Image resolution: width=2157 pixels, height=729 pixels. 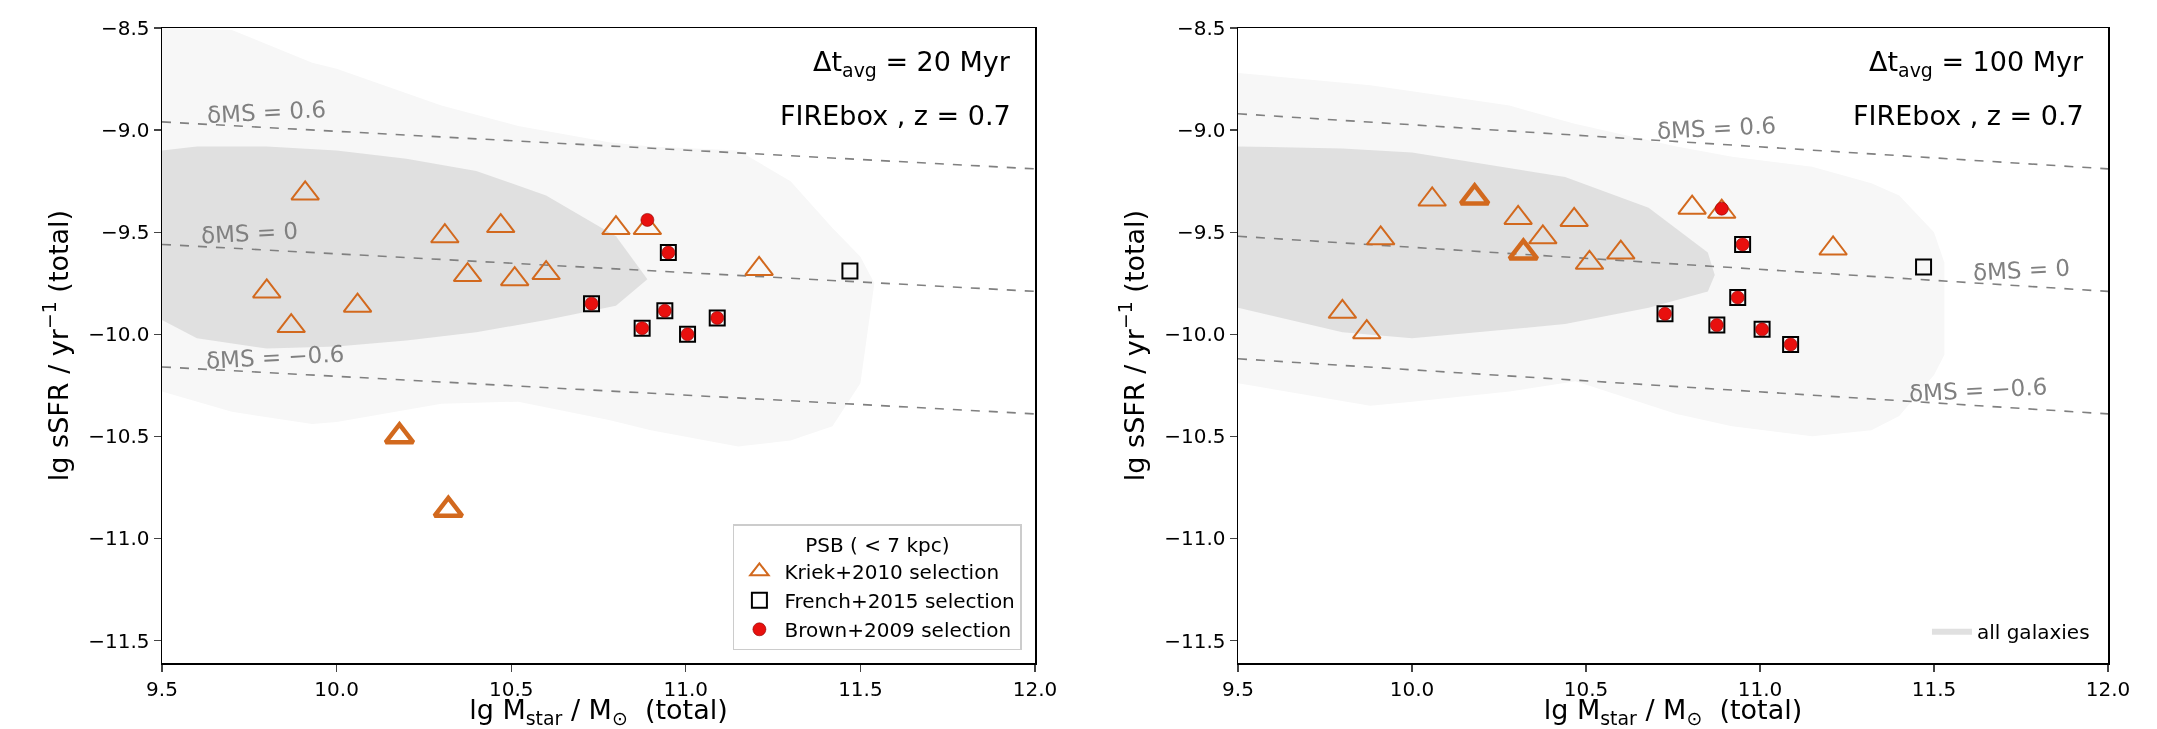 I want to click on legend-label: Kriek+2010 selection, so click(x=892, y=572).